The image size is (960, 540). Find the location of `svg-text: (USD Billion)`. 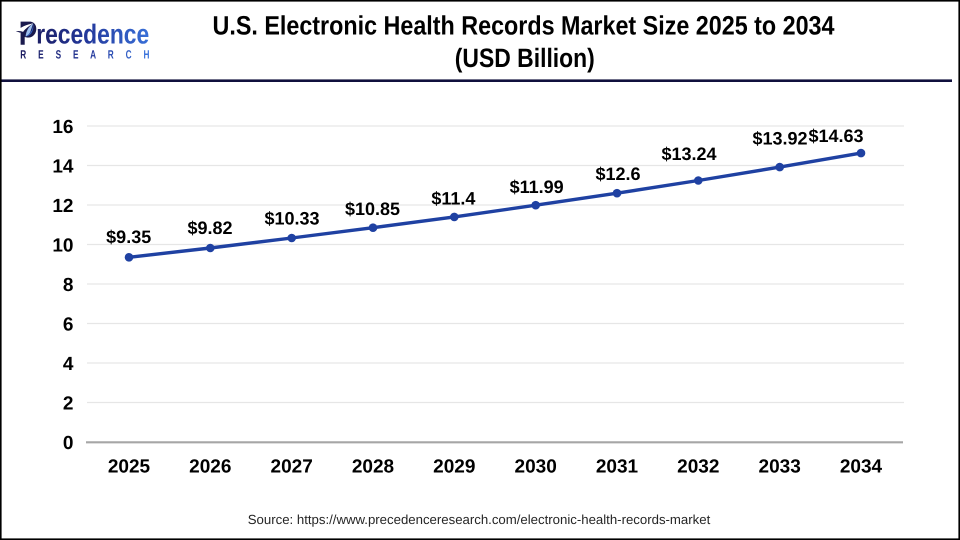

svg-text: (USD Billion) is located at coordinates (525, 58).